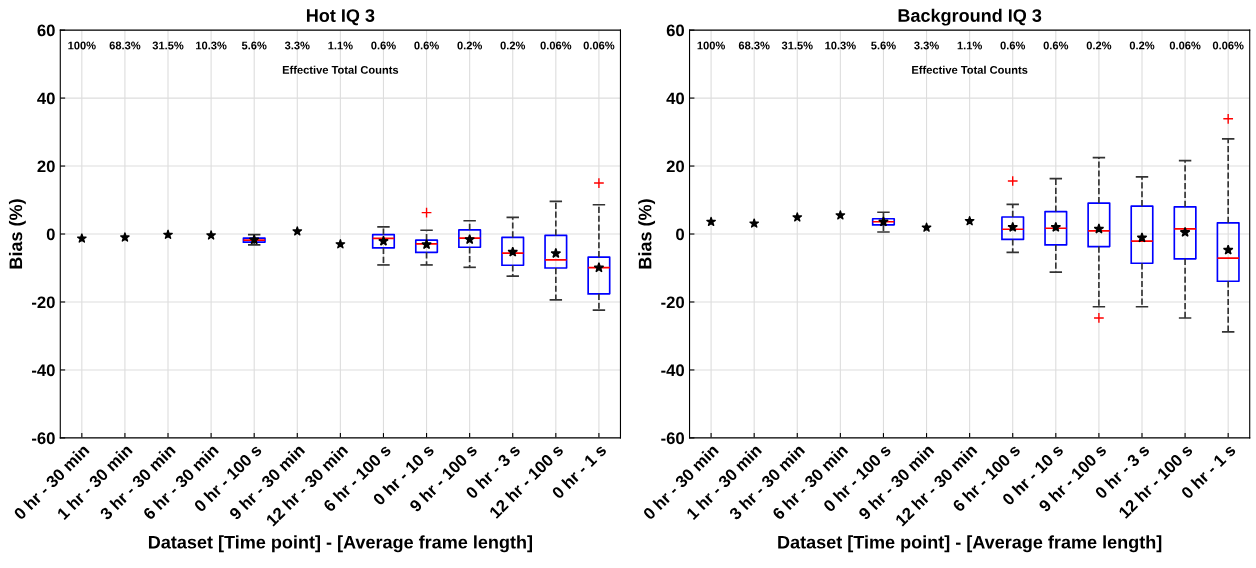  I want to click on chart-title: Background IQ 3, so click(970, 17).